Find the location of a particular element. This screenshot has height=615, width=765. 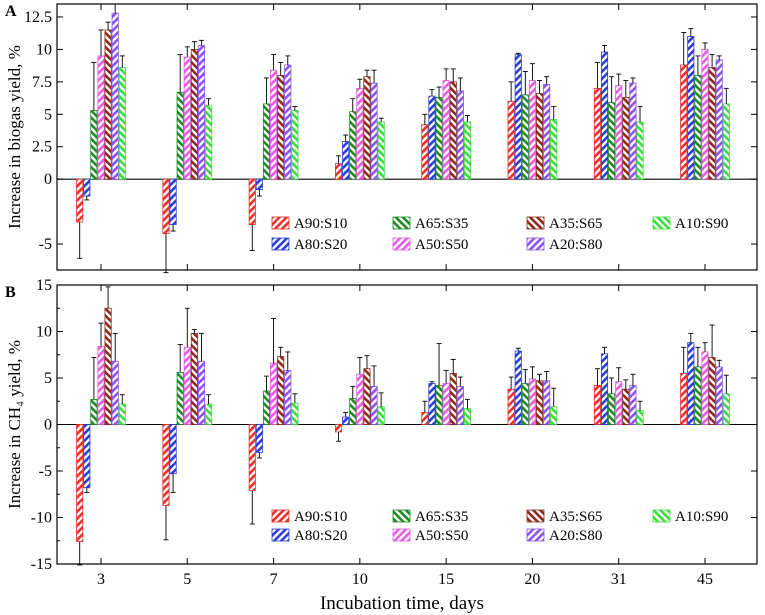

legend-label-a80-s20: A80:S20 is located at coordinates (320, 536).